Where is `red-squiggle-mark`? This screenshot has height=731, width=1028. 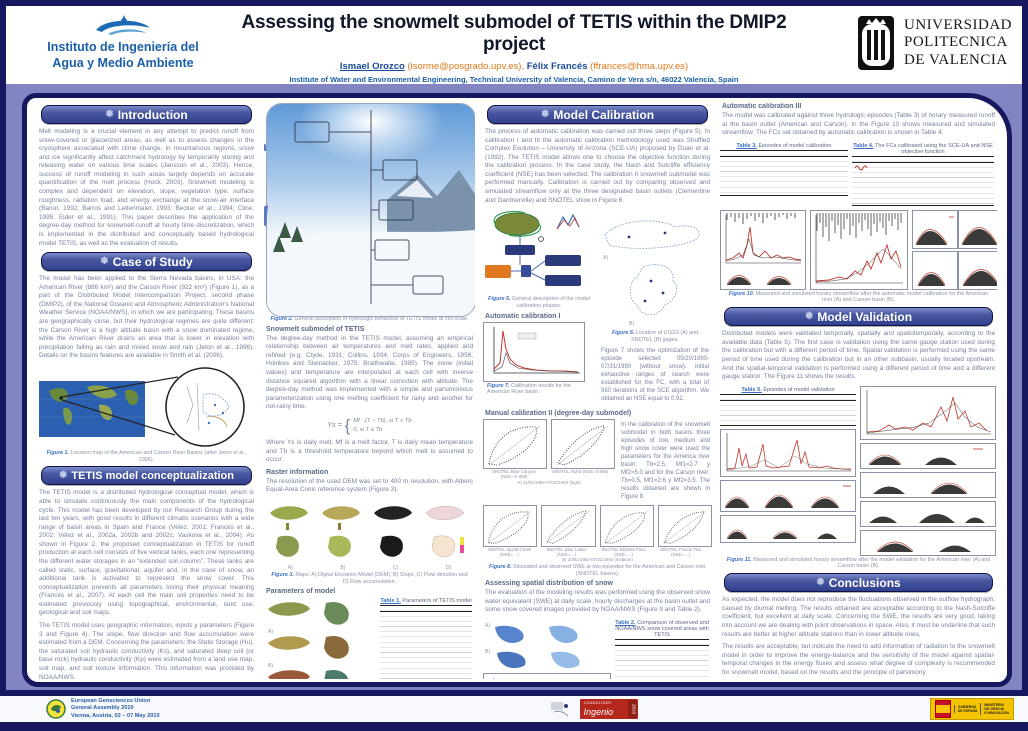 red-squiggle-mark is located at coordinates (861, 168).